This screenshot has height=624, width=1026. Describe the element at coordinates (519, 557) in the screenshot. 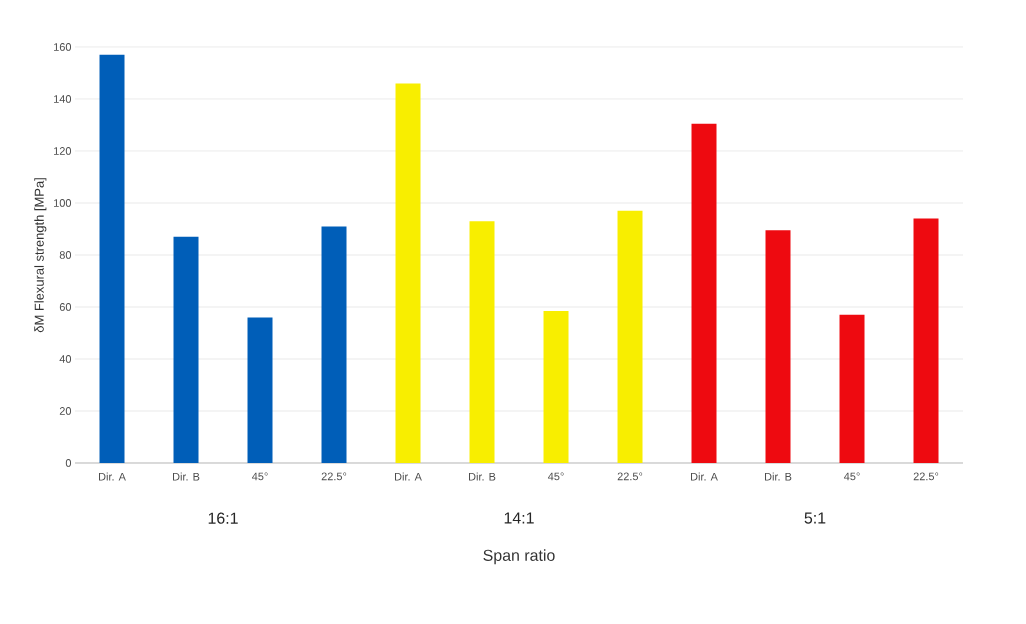

I see `x-axis-title: Span ratio` at that location.